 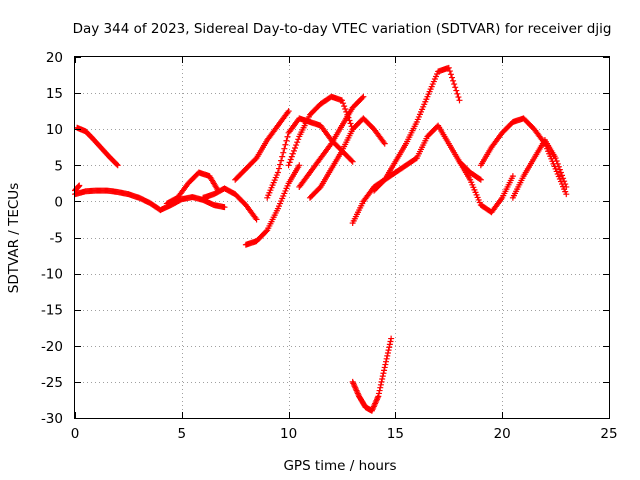 I want to click on y-tick-label: -10, so click(x=52, y=275).